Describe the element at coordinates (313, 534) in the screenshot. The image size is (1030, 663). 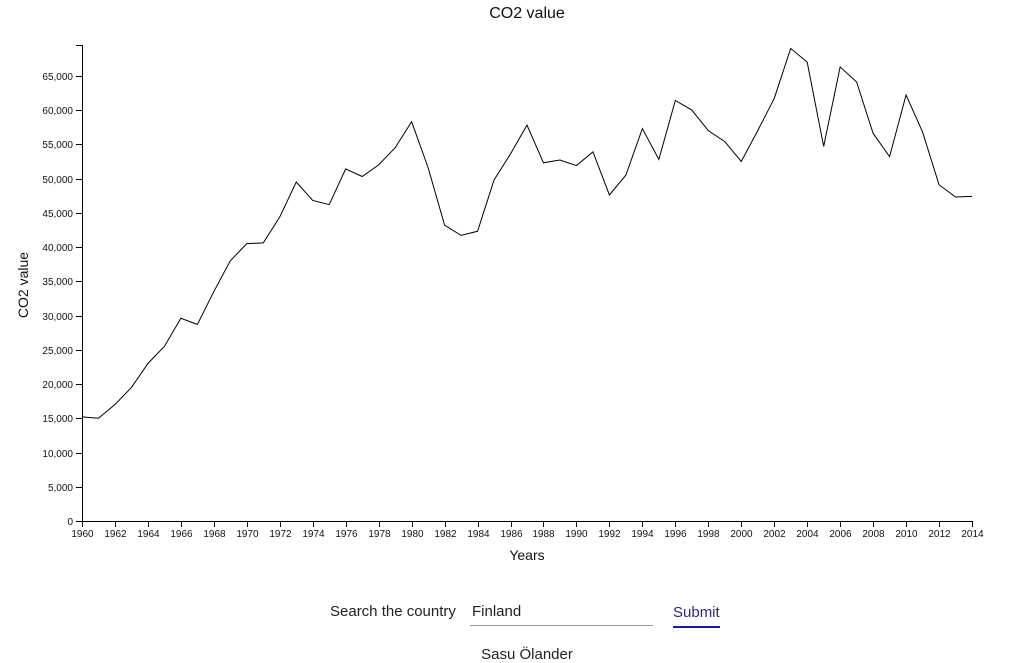
I see `x-tick-label: 1974` at that location.